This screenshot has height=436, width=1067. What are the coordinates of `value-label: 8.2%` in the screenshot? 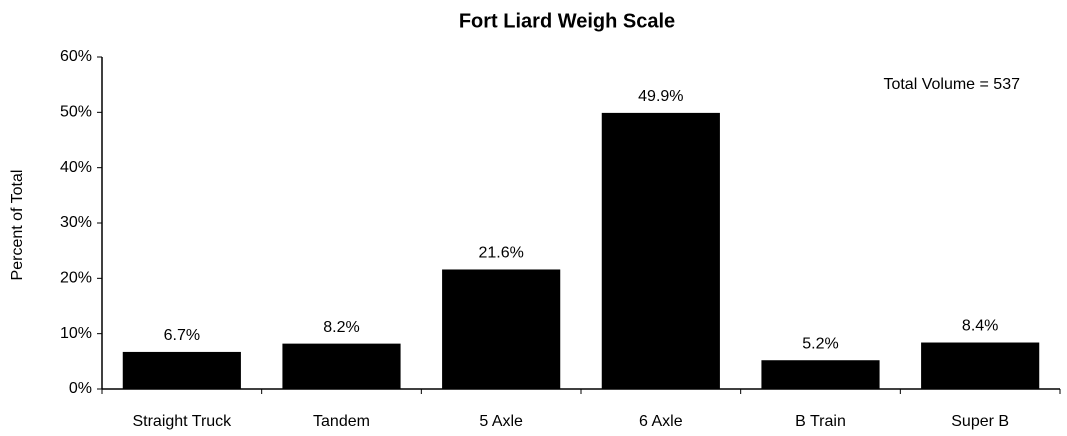 It's located at (341, 327).